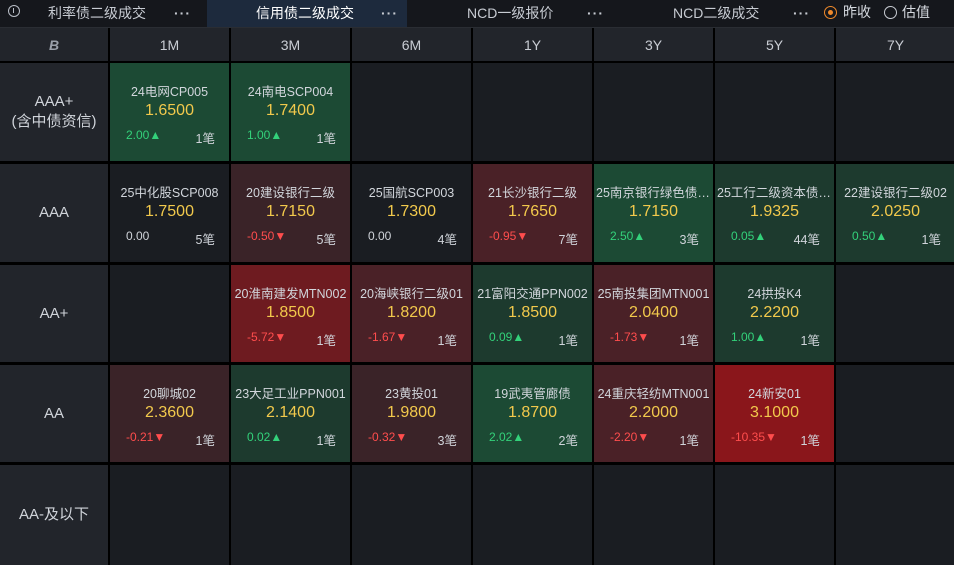 The width and height of the screenshot is (954, 565). What do you see at coordinates (774, 294) in the screenshot?
I see `bond-name: 24拱投K4` at bounding box center [774, 294].